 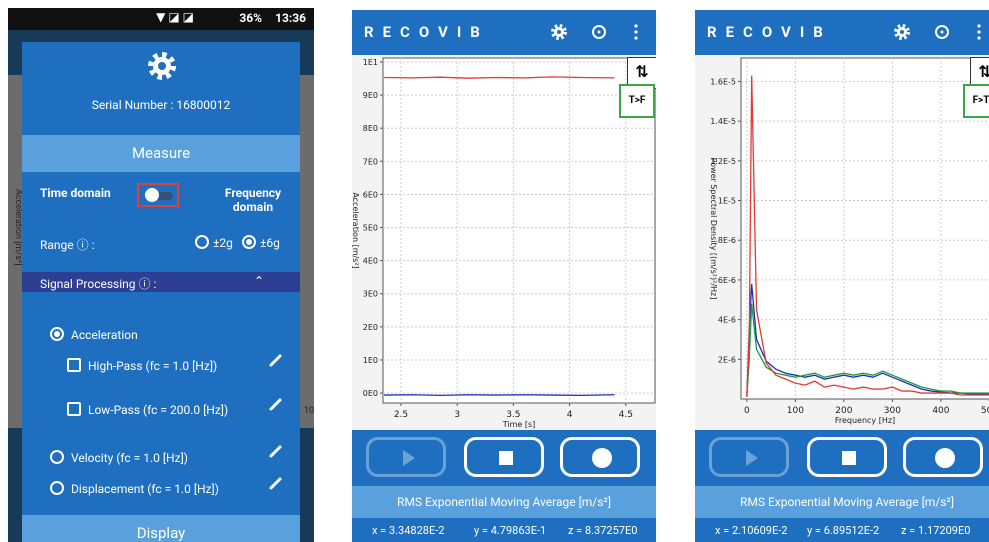 I want to click on y-axis-title: Acceleration [m/s²], so click(x=356, y=230).